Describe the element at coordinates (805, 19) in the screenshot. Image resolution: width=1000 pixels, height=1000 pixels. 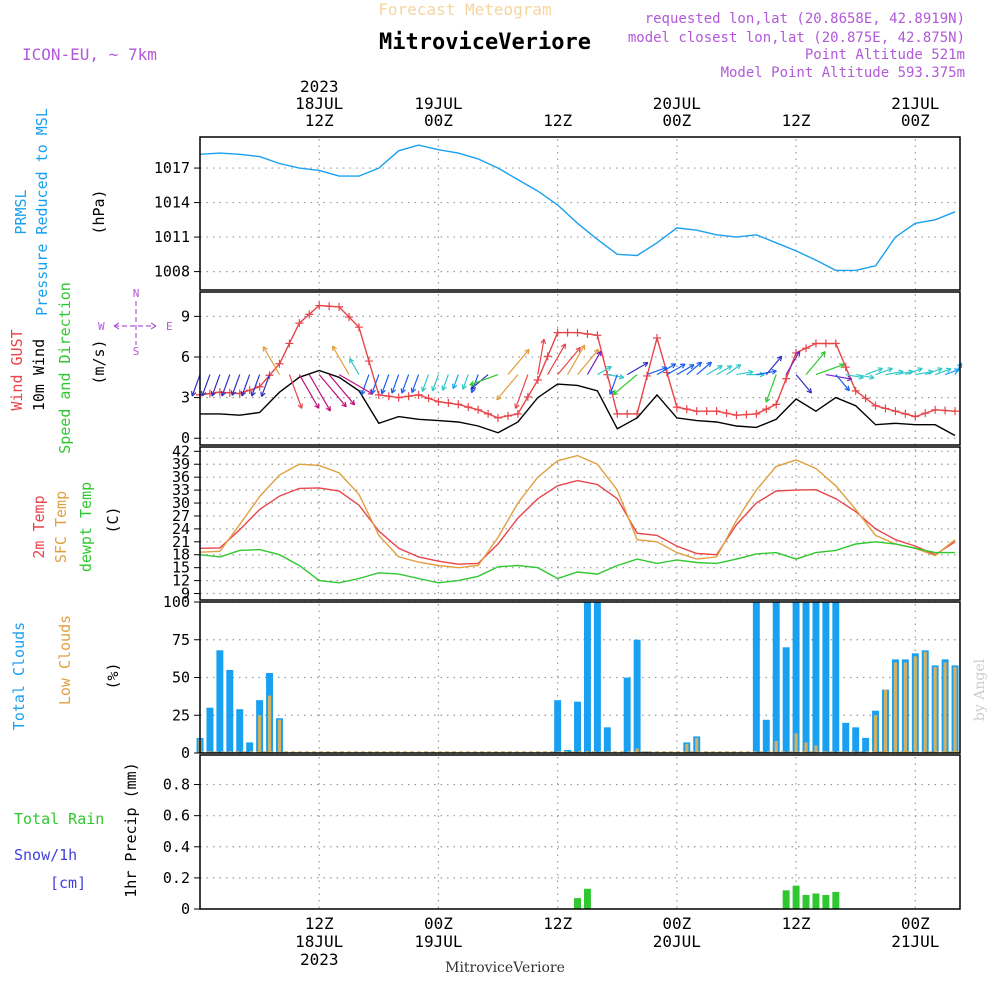
I see `requested-coords: requested lon,lat (20.8658E, 42.8919N)` at that location.